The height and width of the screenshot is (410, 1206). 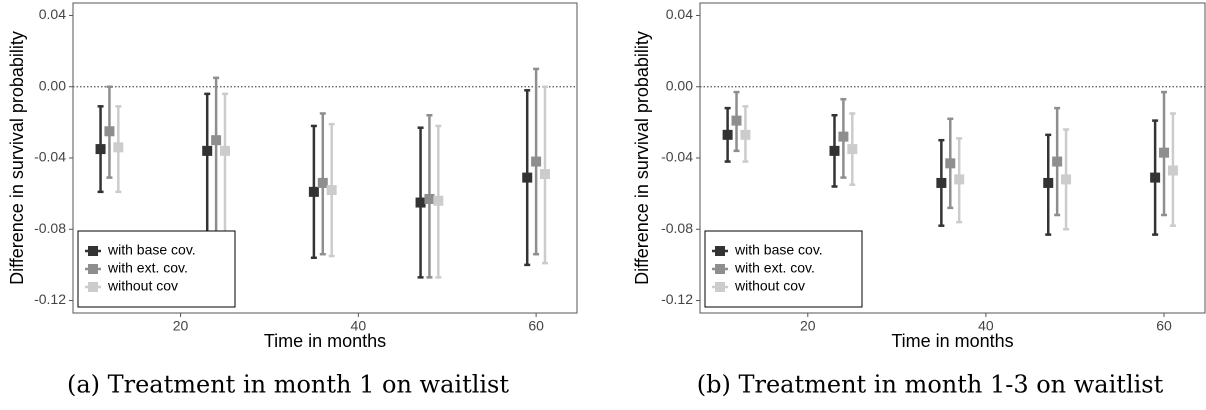 I want to click on caption: (a) Treatment in month 1 on waitlist, so click(x=288, y=385).